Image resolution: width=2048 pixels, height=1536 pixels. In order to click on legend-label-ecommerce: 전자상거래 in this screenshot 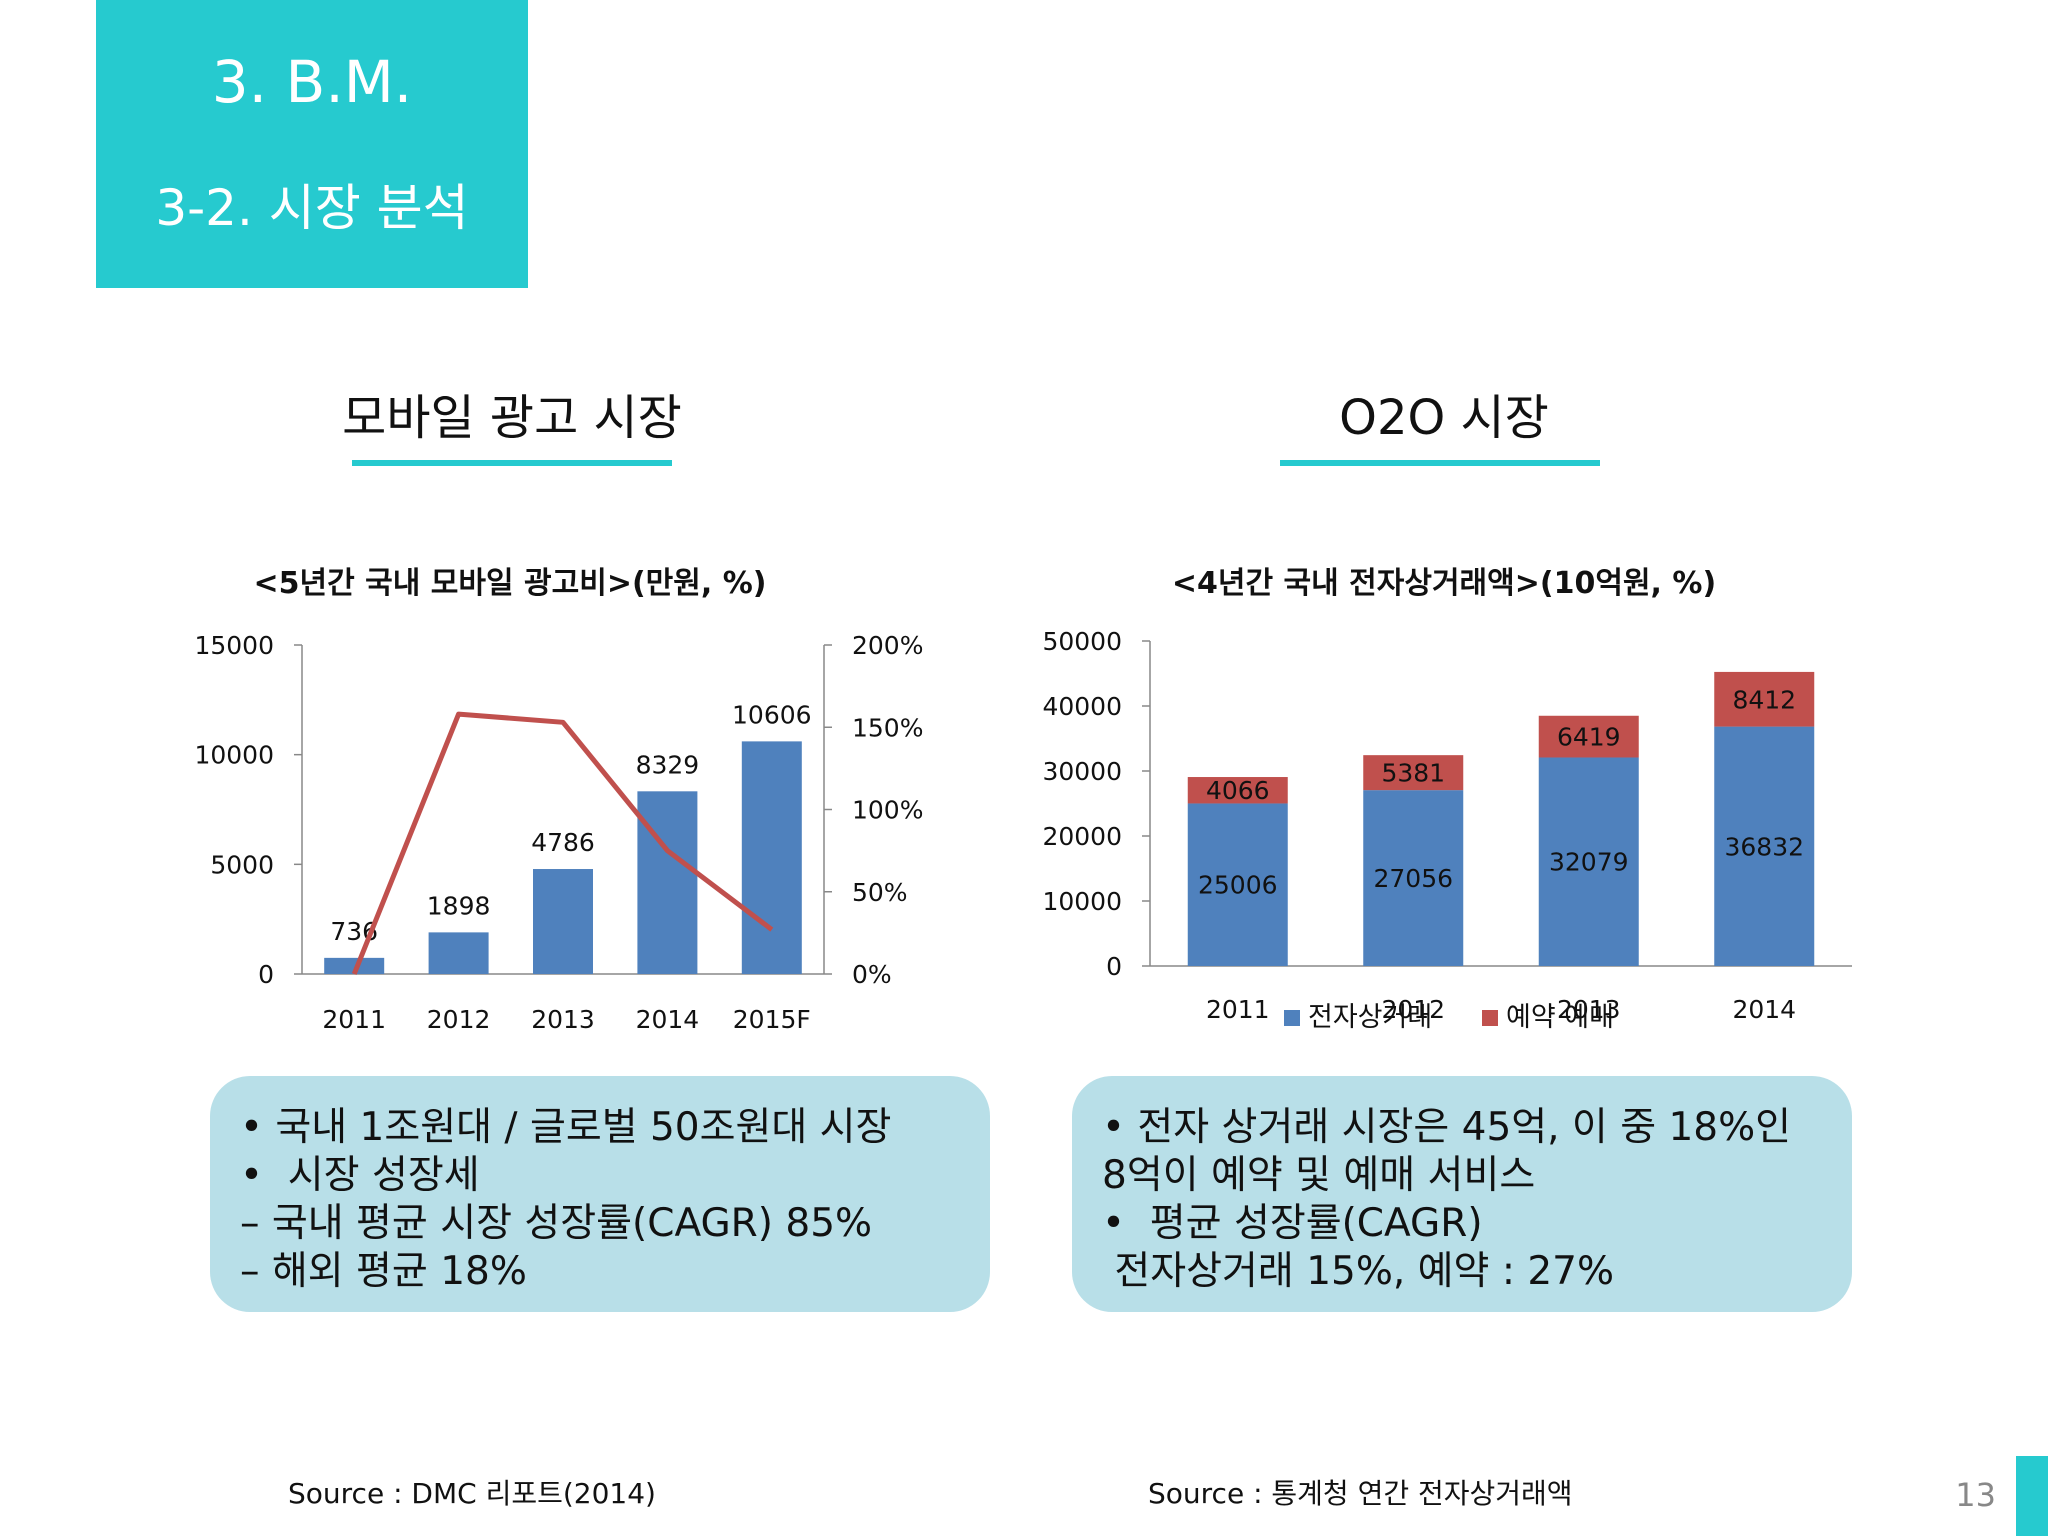, I will do `click(1370, 1017)`.